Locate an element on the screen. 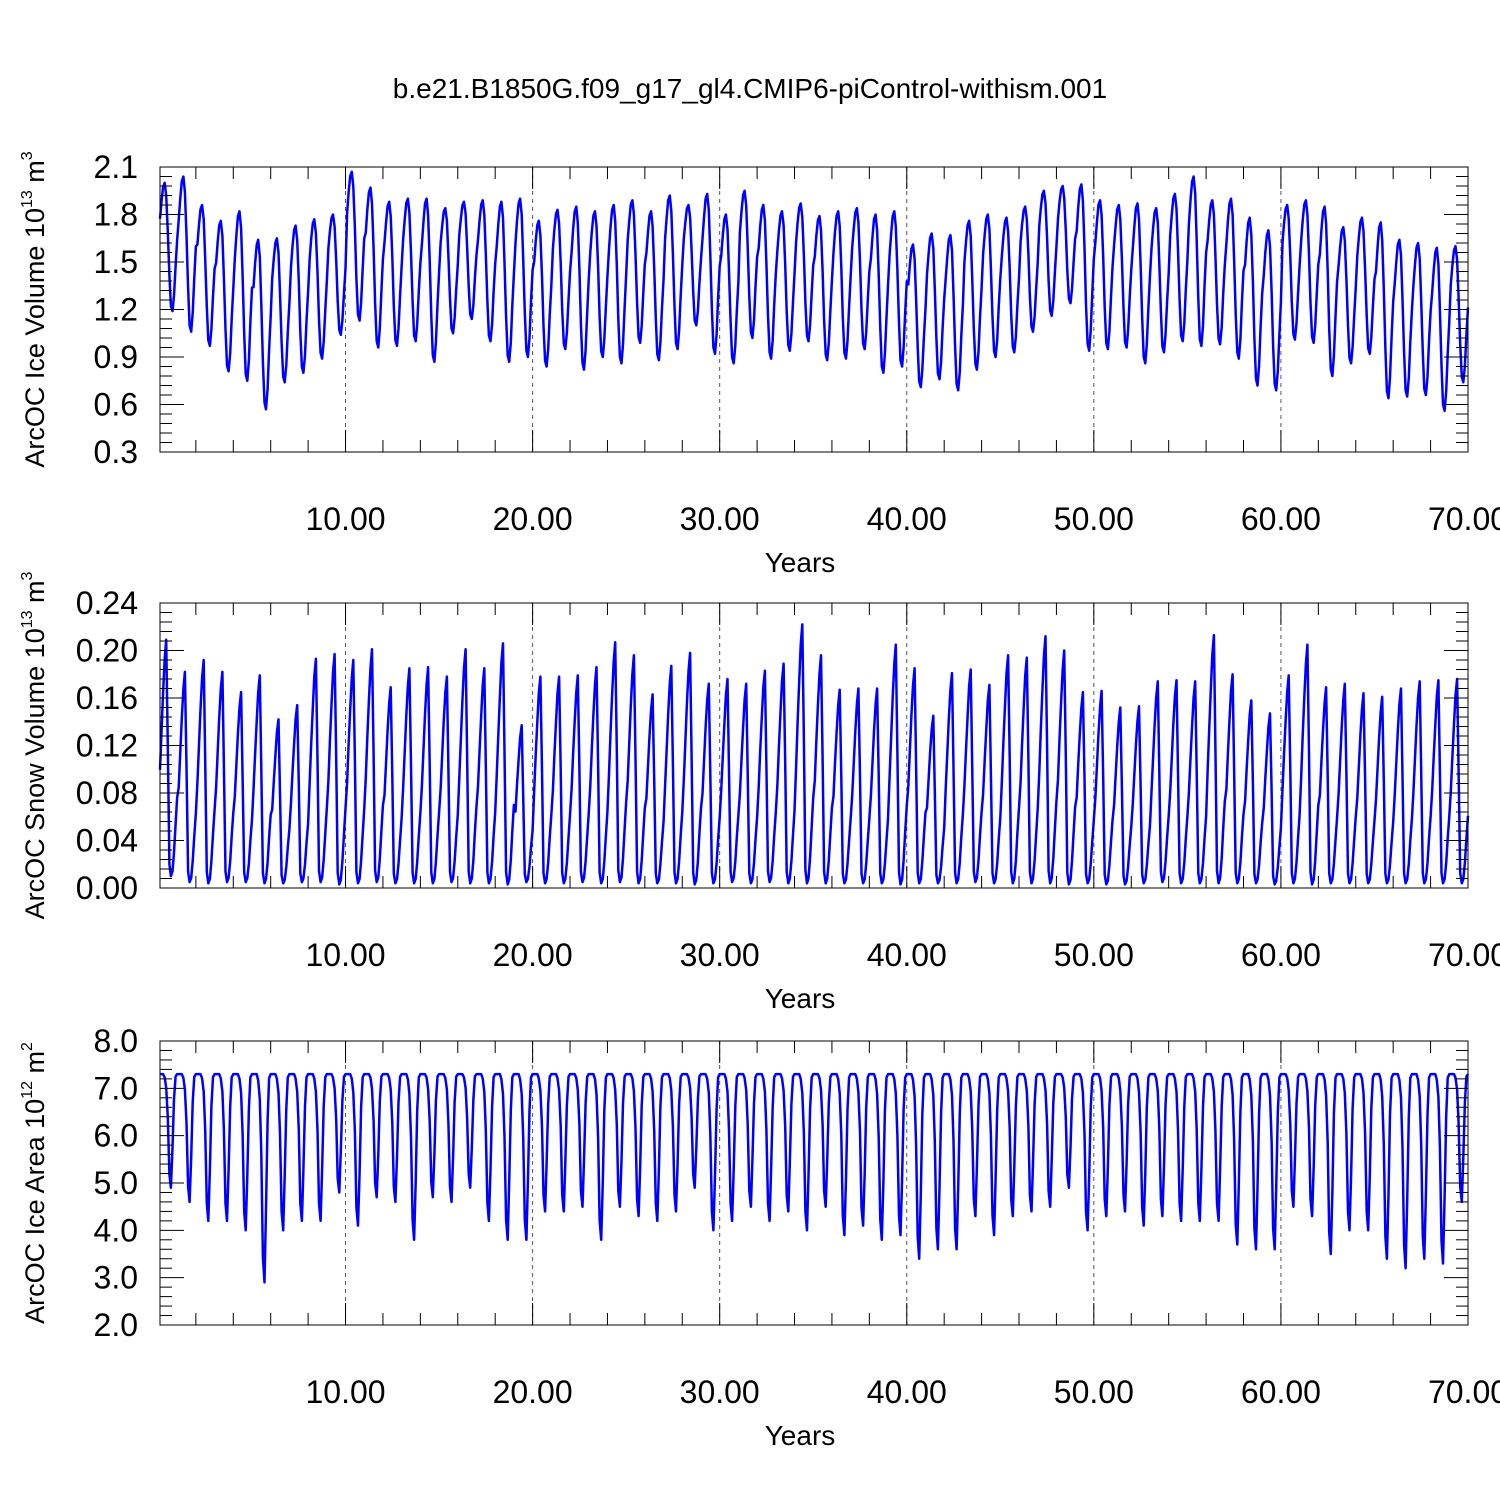  y-tick-label: 0.6 is located at coordinates (116, 405).